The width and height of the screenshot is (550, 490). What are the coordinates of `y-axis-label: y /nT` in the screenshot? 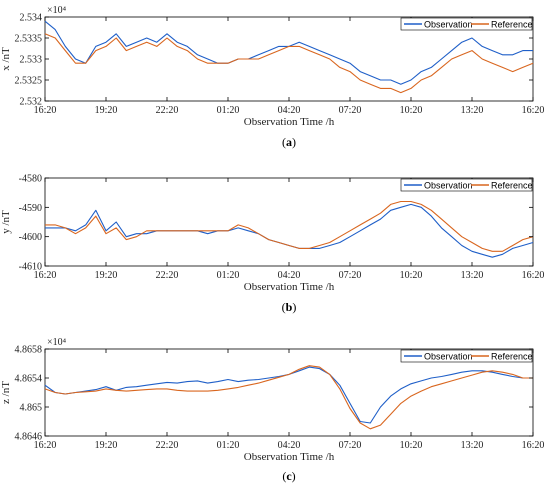 It's located at (6, 222).